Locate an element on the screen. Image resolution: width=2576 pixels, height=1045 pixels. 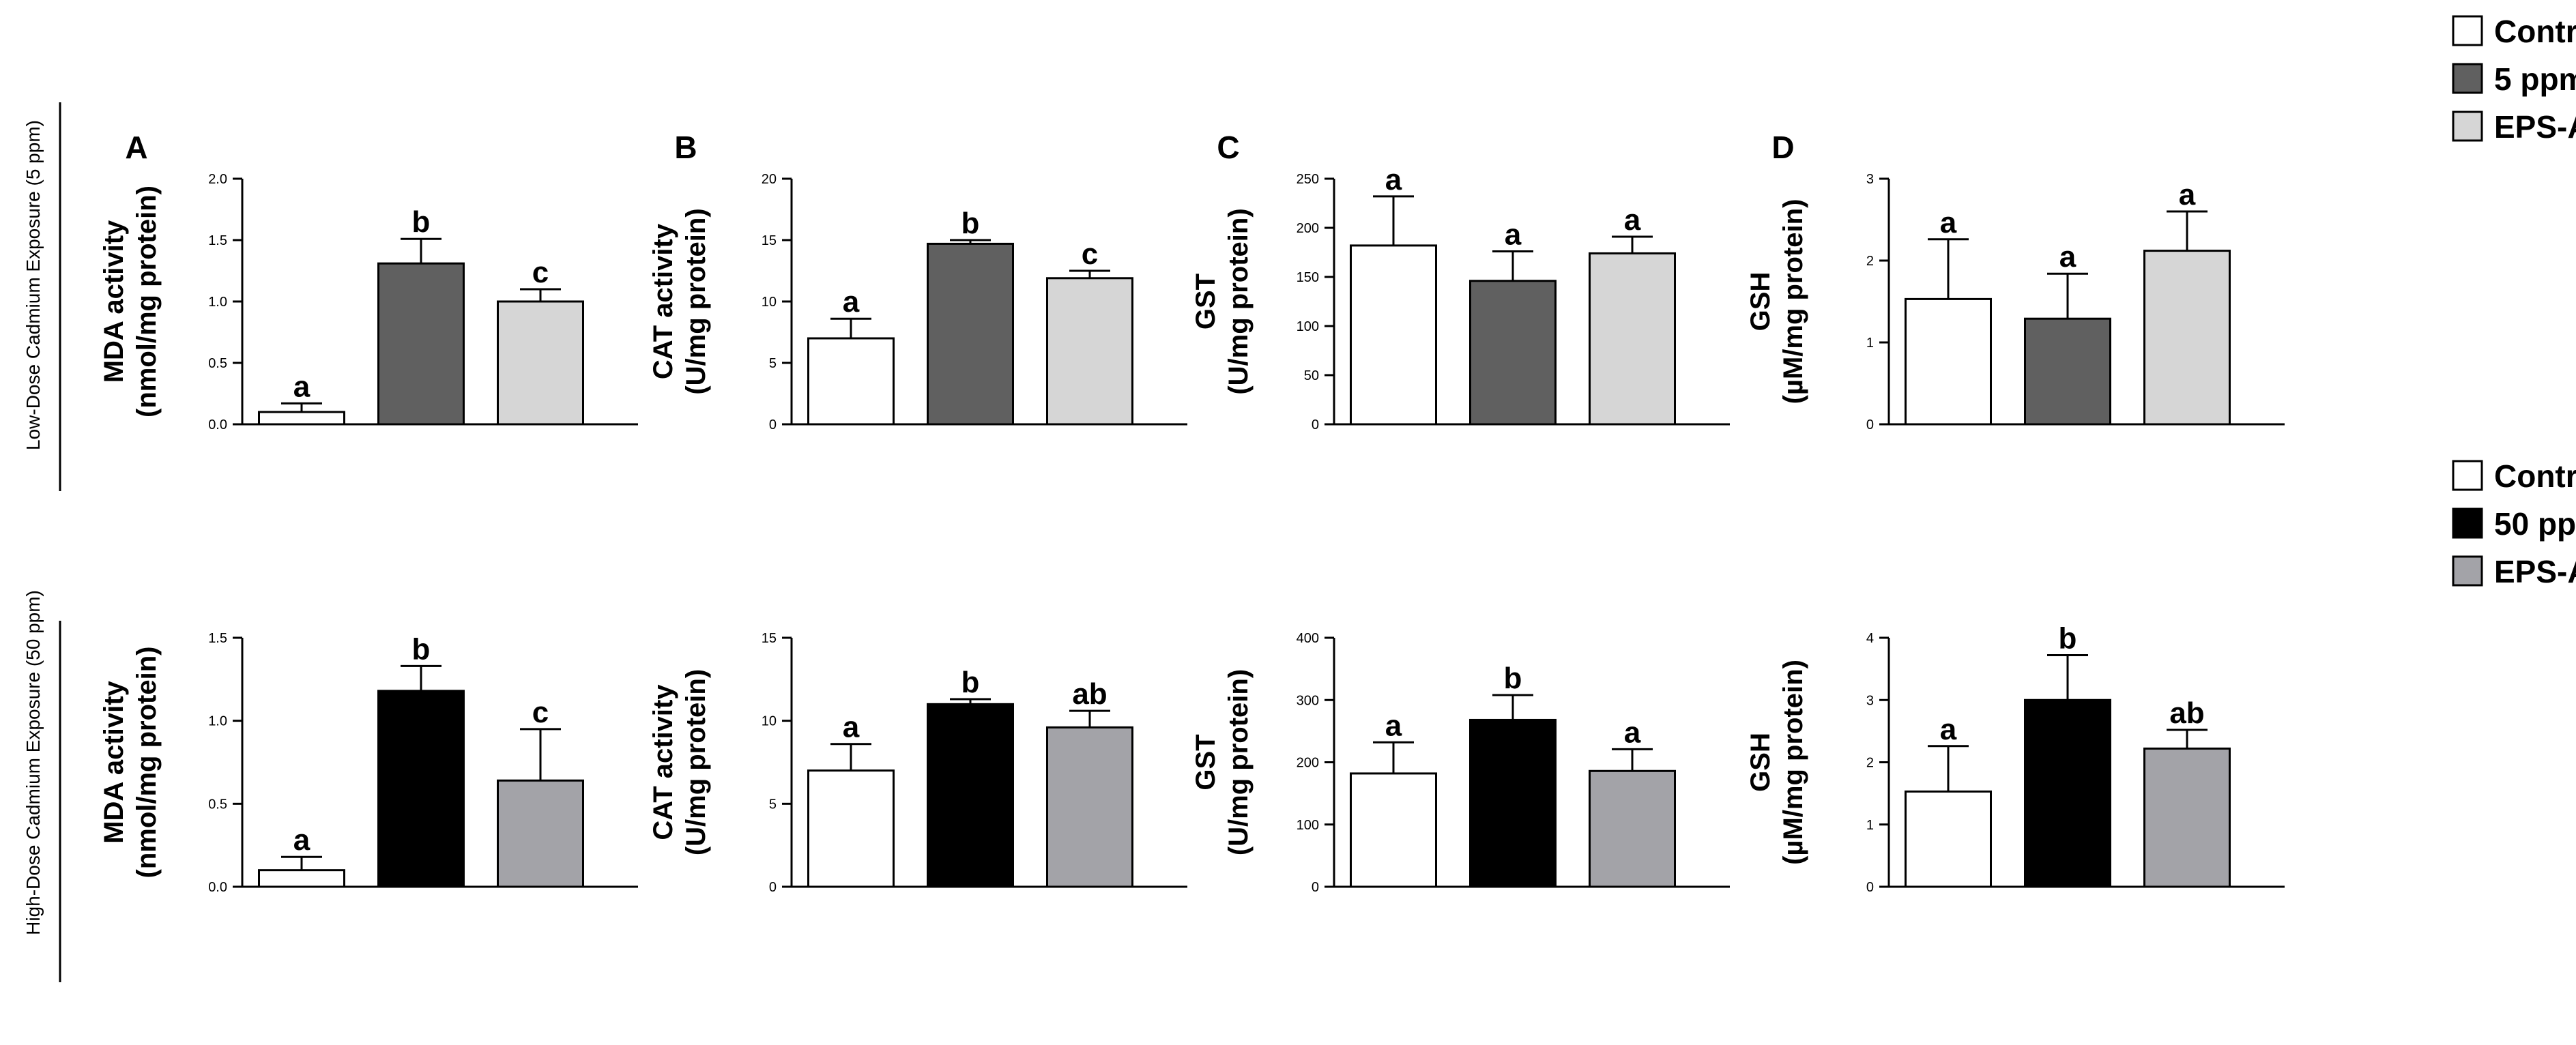
legend-label: EPS-AN8 / 5 ppm Cd is located at coordinates (2535, 127).